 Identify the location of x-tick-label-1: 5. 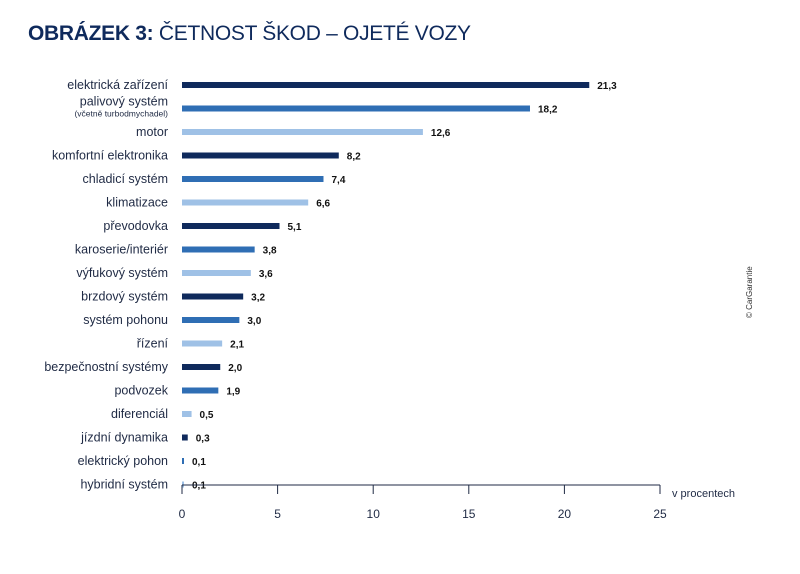
(277, 514).